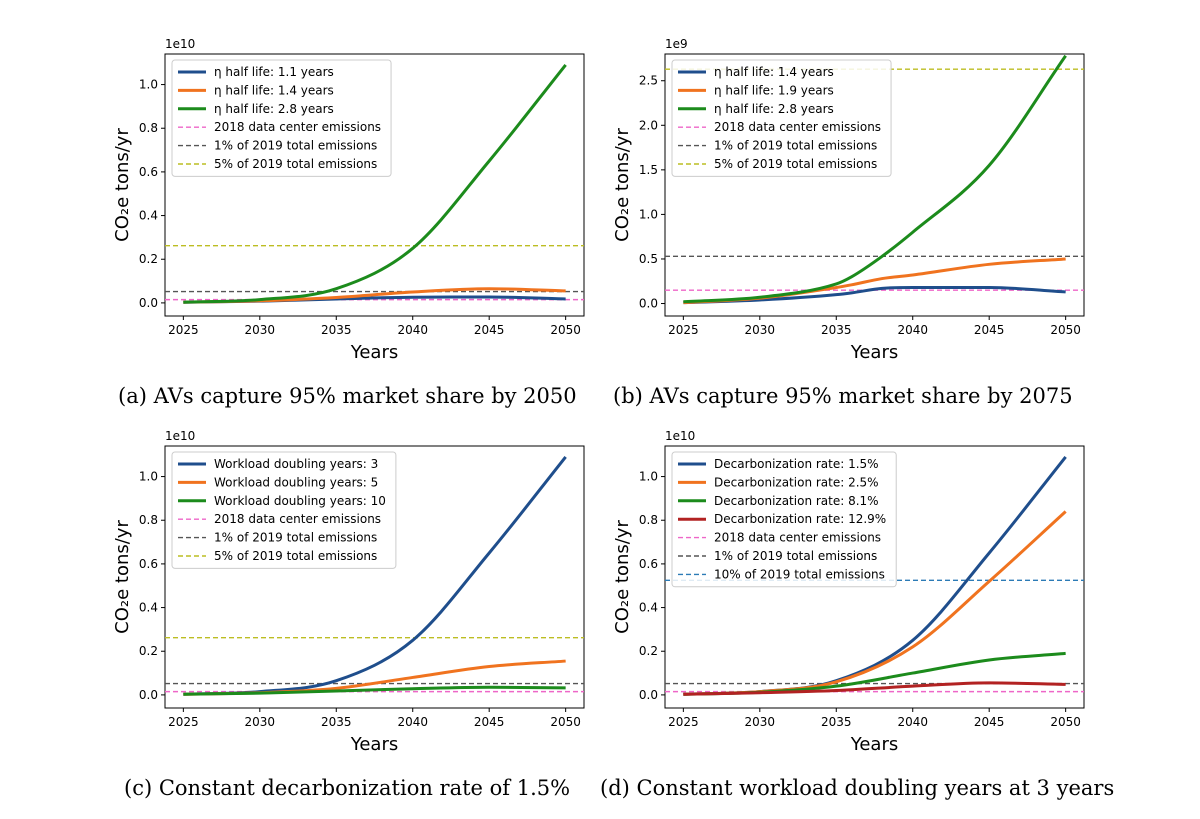 The width and height of the screenshot is (1200, 819). I want to click on plot-area-c, so click(374, 577).